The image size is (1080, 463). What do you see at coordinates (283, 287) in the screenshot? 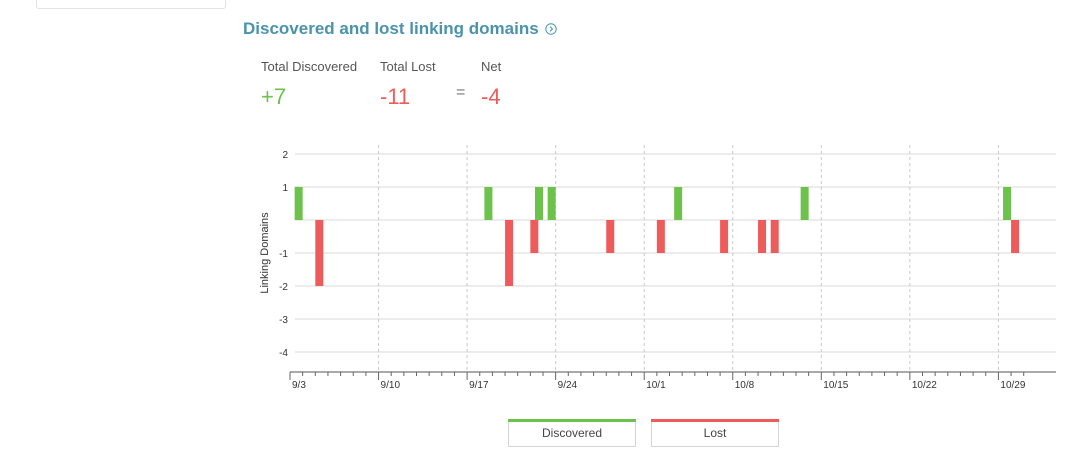
I see `y-tick-label: -2` at bounding box center [283, 287].